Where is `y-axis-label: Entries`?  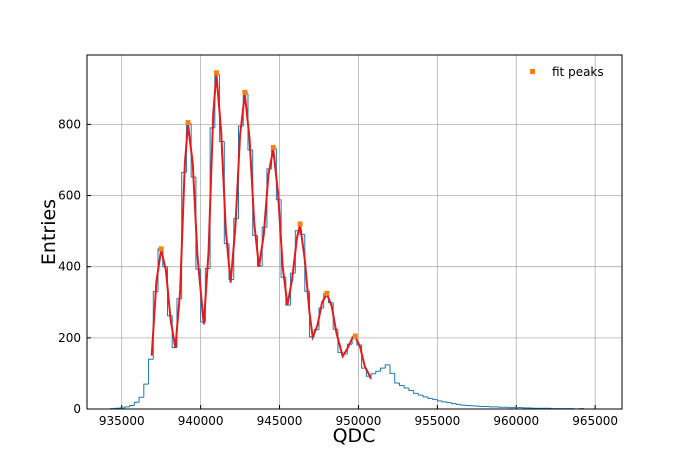 y-axis-label: Entries is located at coordinates (49, 232).